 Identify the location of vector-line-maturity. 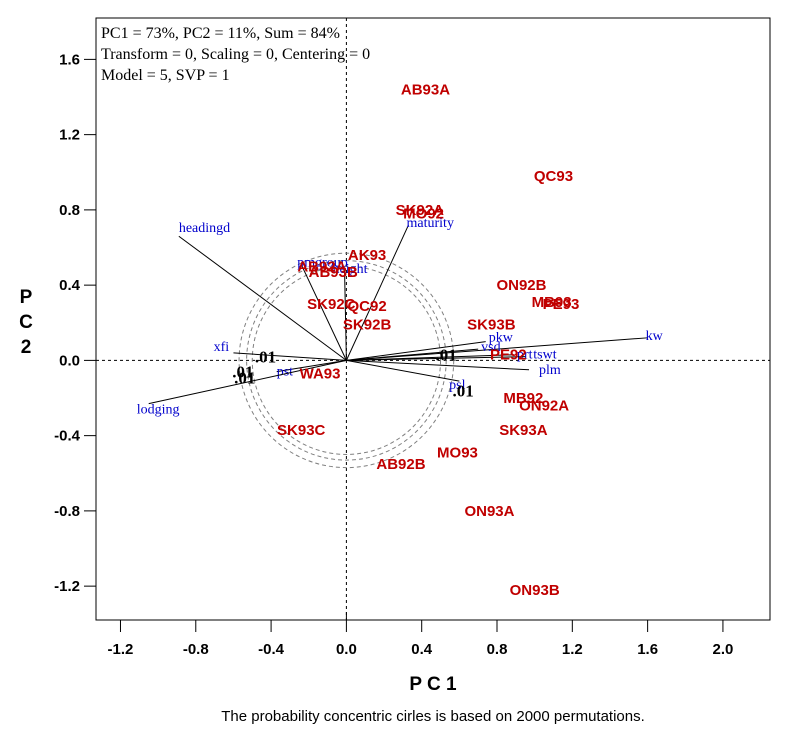
(377, 292).